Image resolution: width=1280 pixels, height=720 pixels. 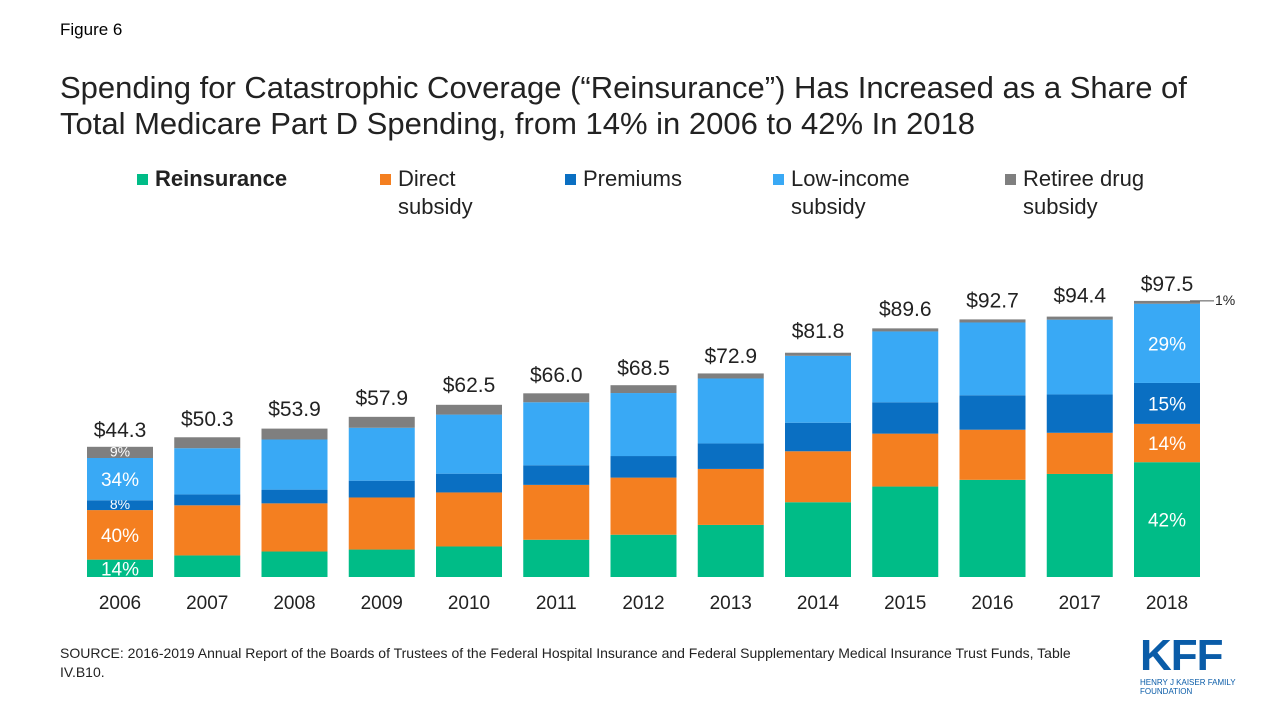 I want to click on total-label: $44.3, so click(x=120, y=430).